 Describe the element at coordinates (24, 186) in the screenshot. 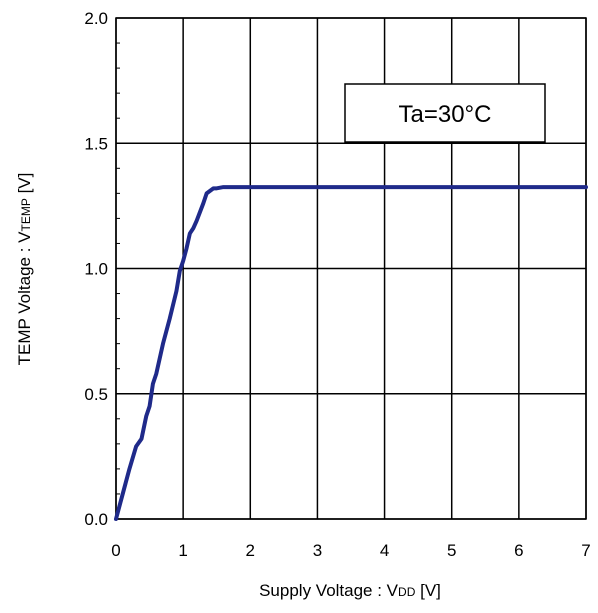

I see `y-axis-label-unit: [V]` at that location.